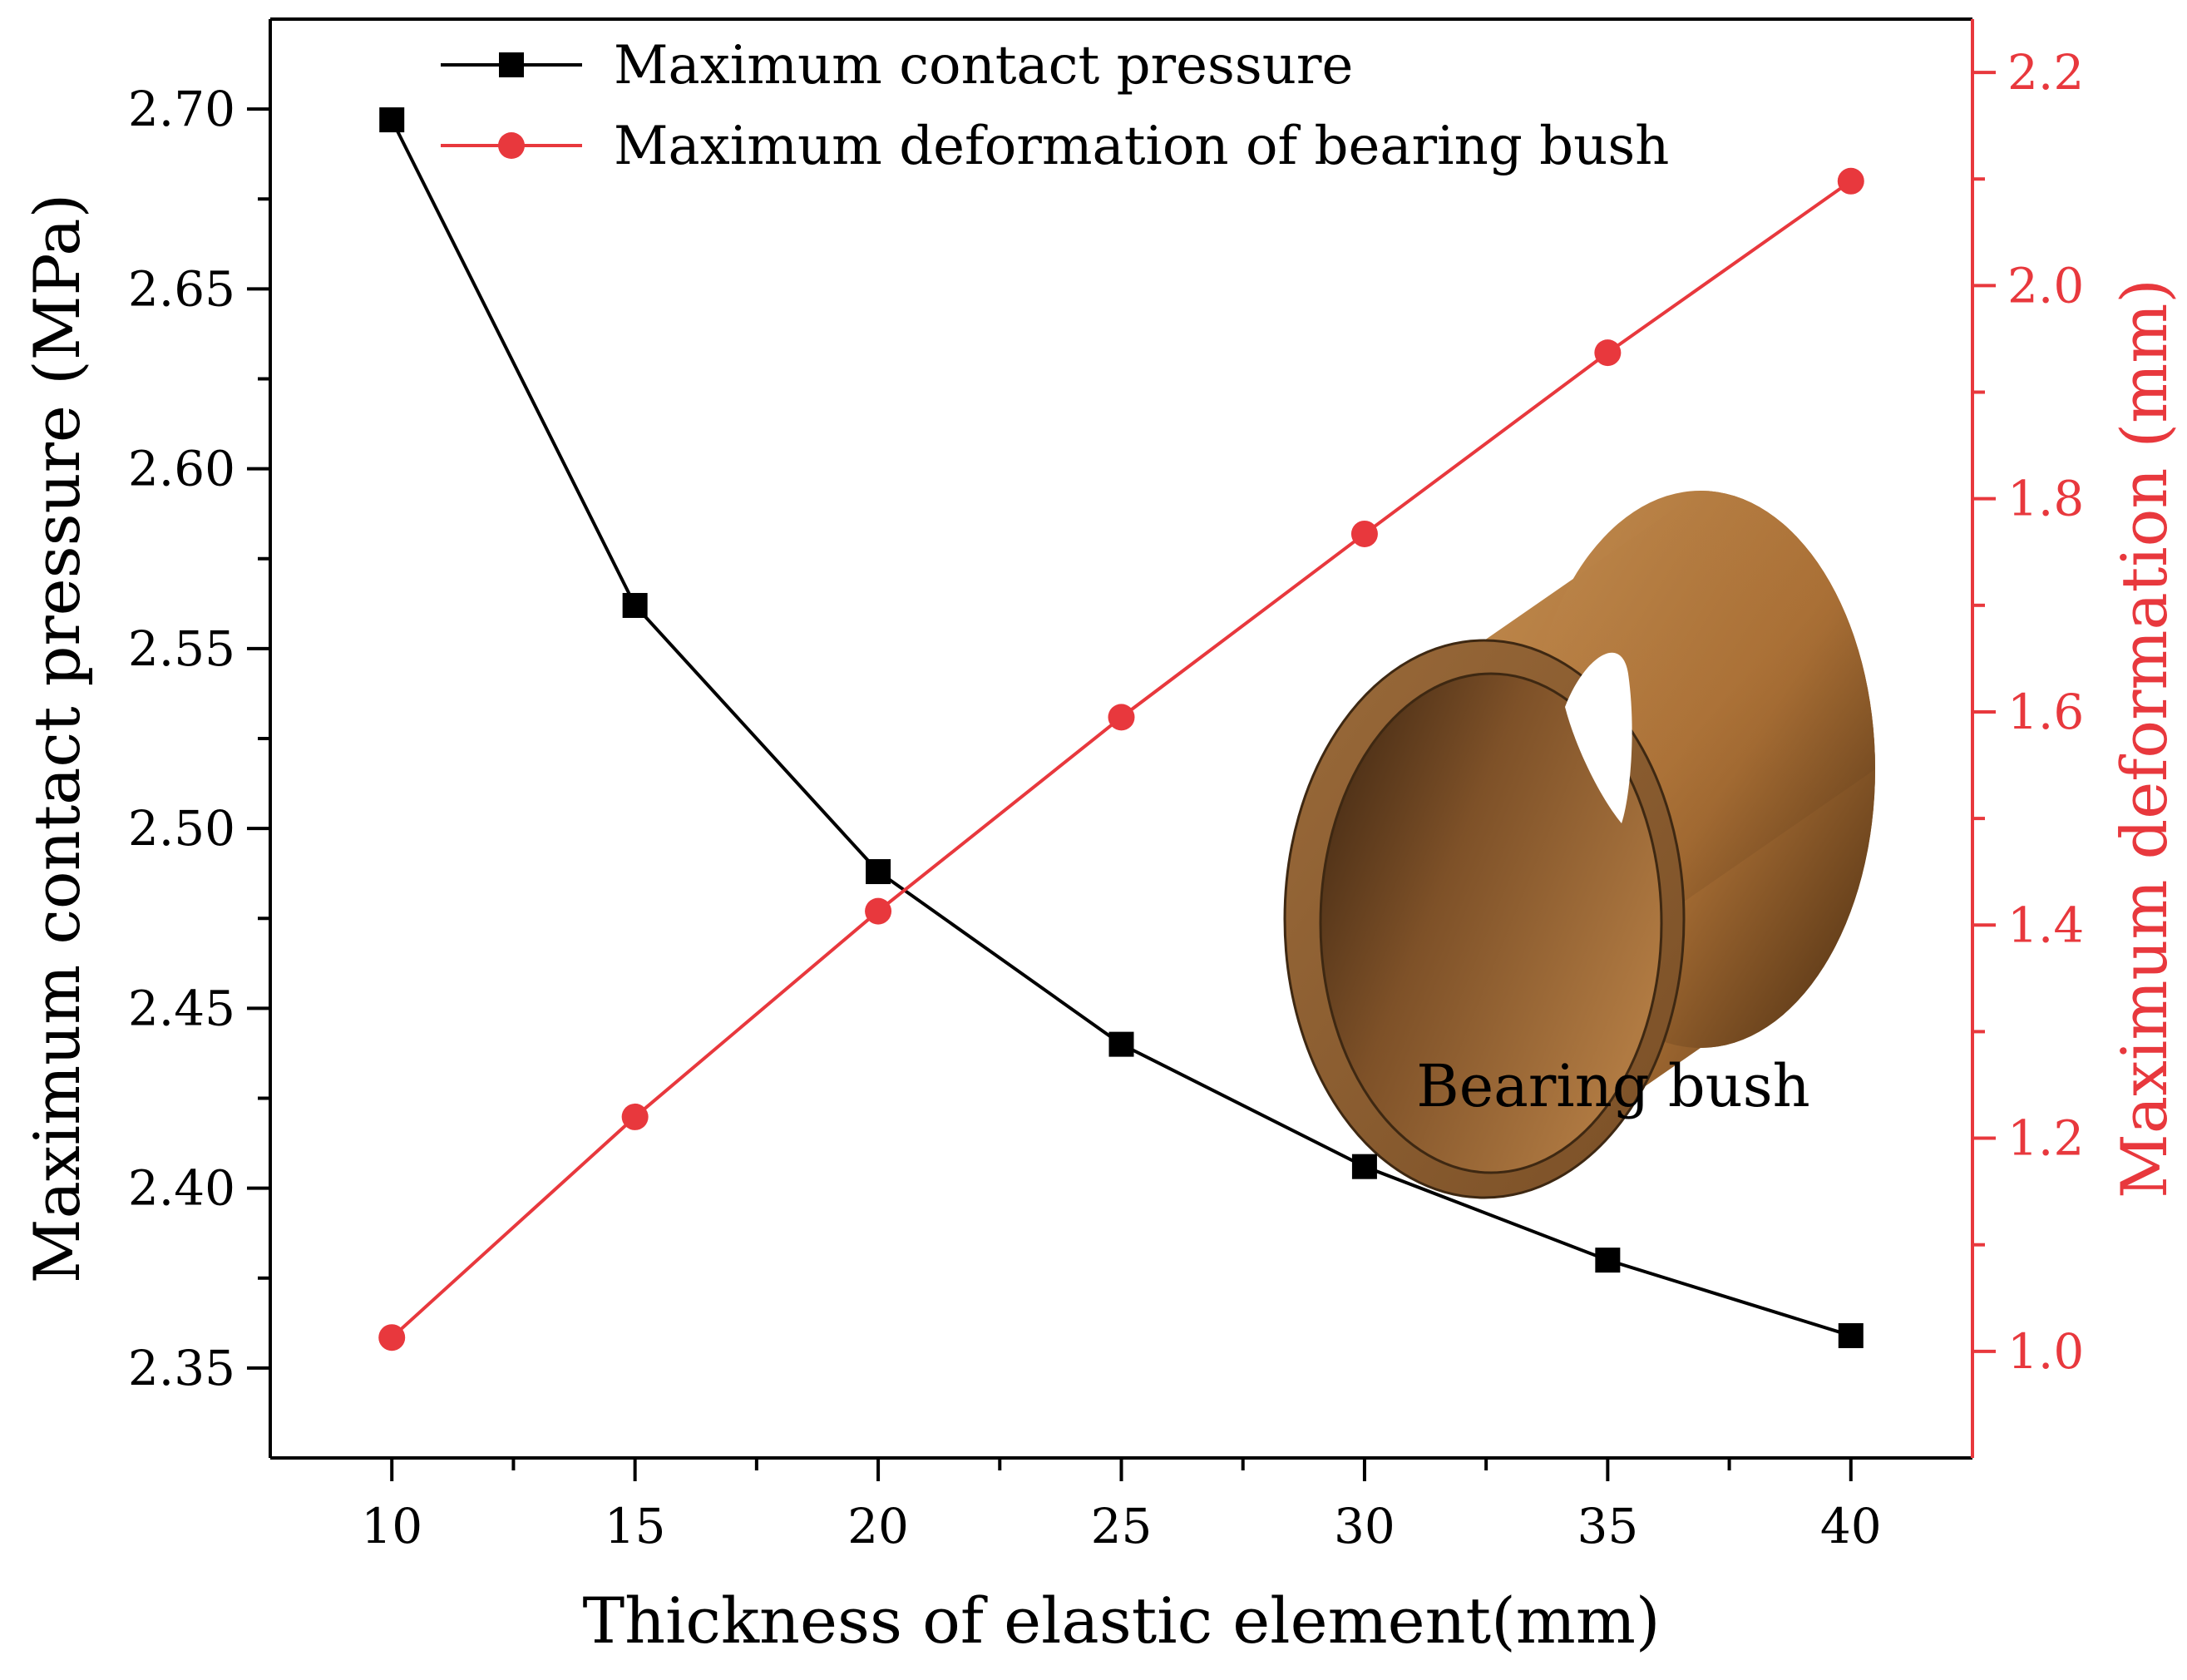  What do you see at coordinates (1121, 1621) in the screenshot?
I see `x-axis-title: Thickness of elastic element(mm)` at bounding box center [1121, 1621].